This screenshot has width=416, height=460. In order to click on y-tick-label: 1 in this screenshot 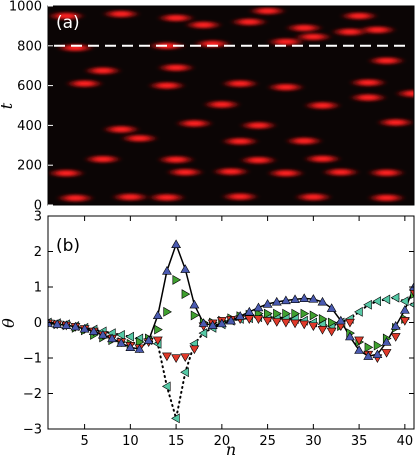, I will do `click(38, 288)`.